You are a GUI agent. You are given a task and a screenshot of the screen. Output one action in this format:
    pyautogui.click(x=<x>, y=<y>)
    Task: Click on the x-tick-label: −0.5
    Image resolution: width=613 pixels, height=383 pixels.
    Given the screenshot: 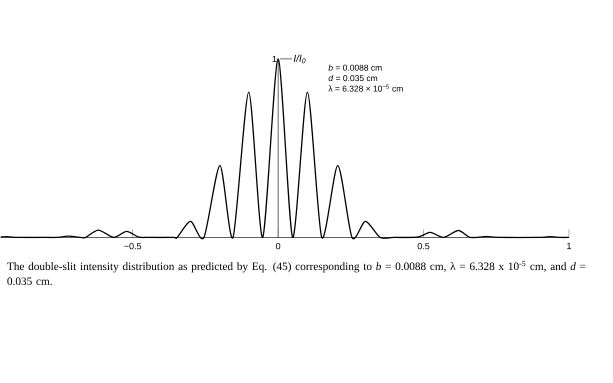 What is the action you would take?
    pyautogui.click(x=133, y=246)
    